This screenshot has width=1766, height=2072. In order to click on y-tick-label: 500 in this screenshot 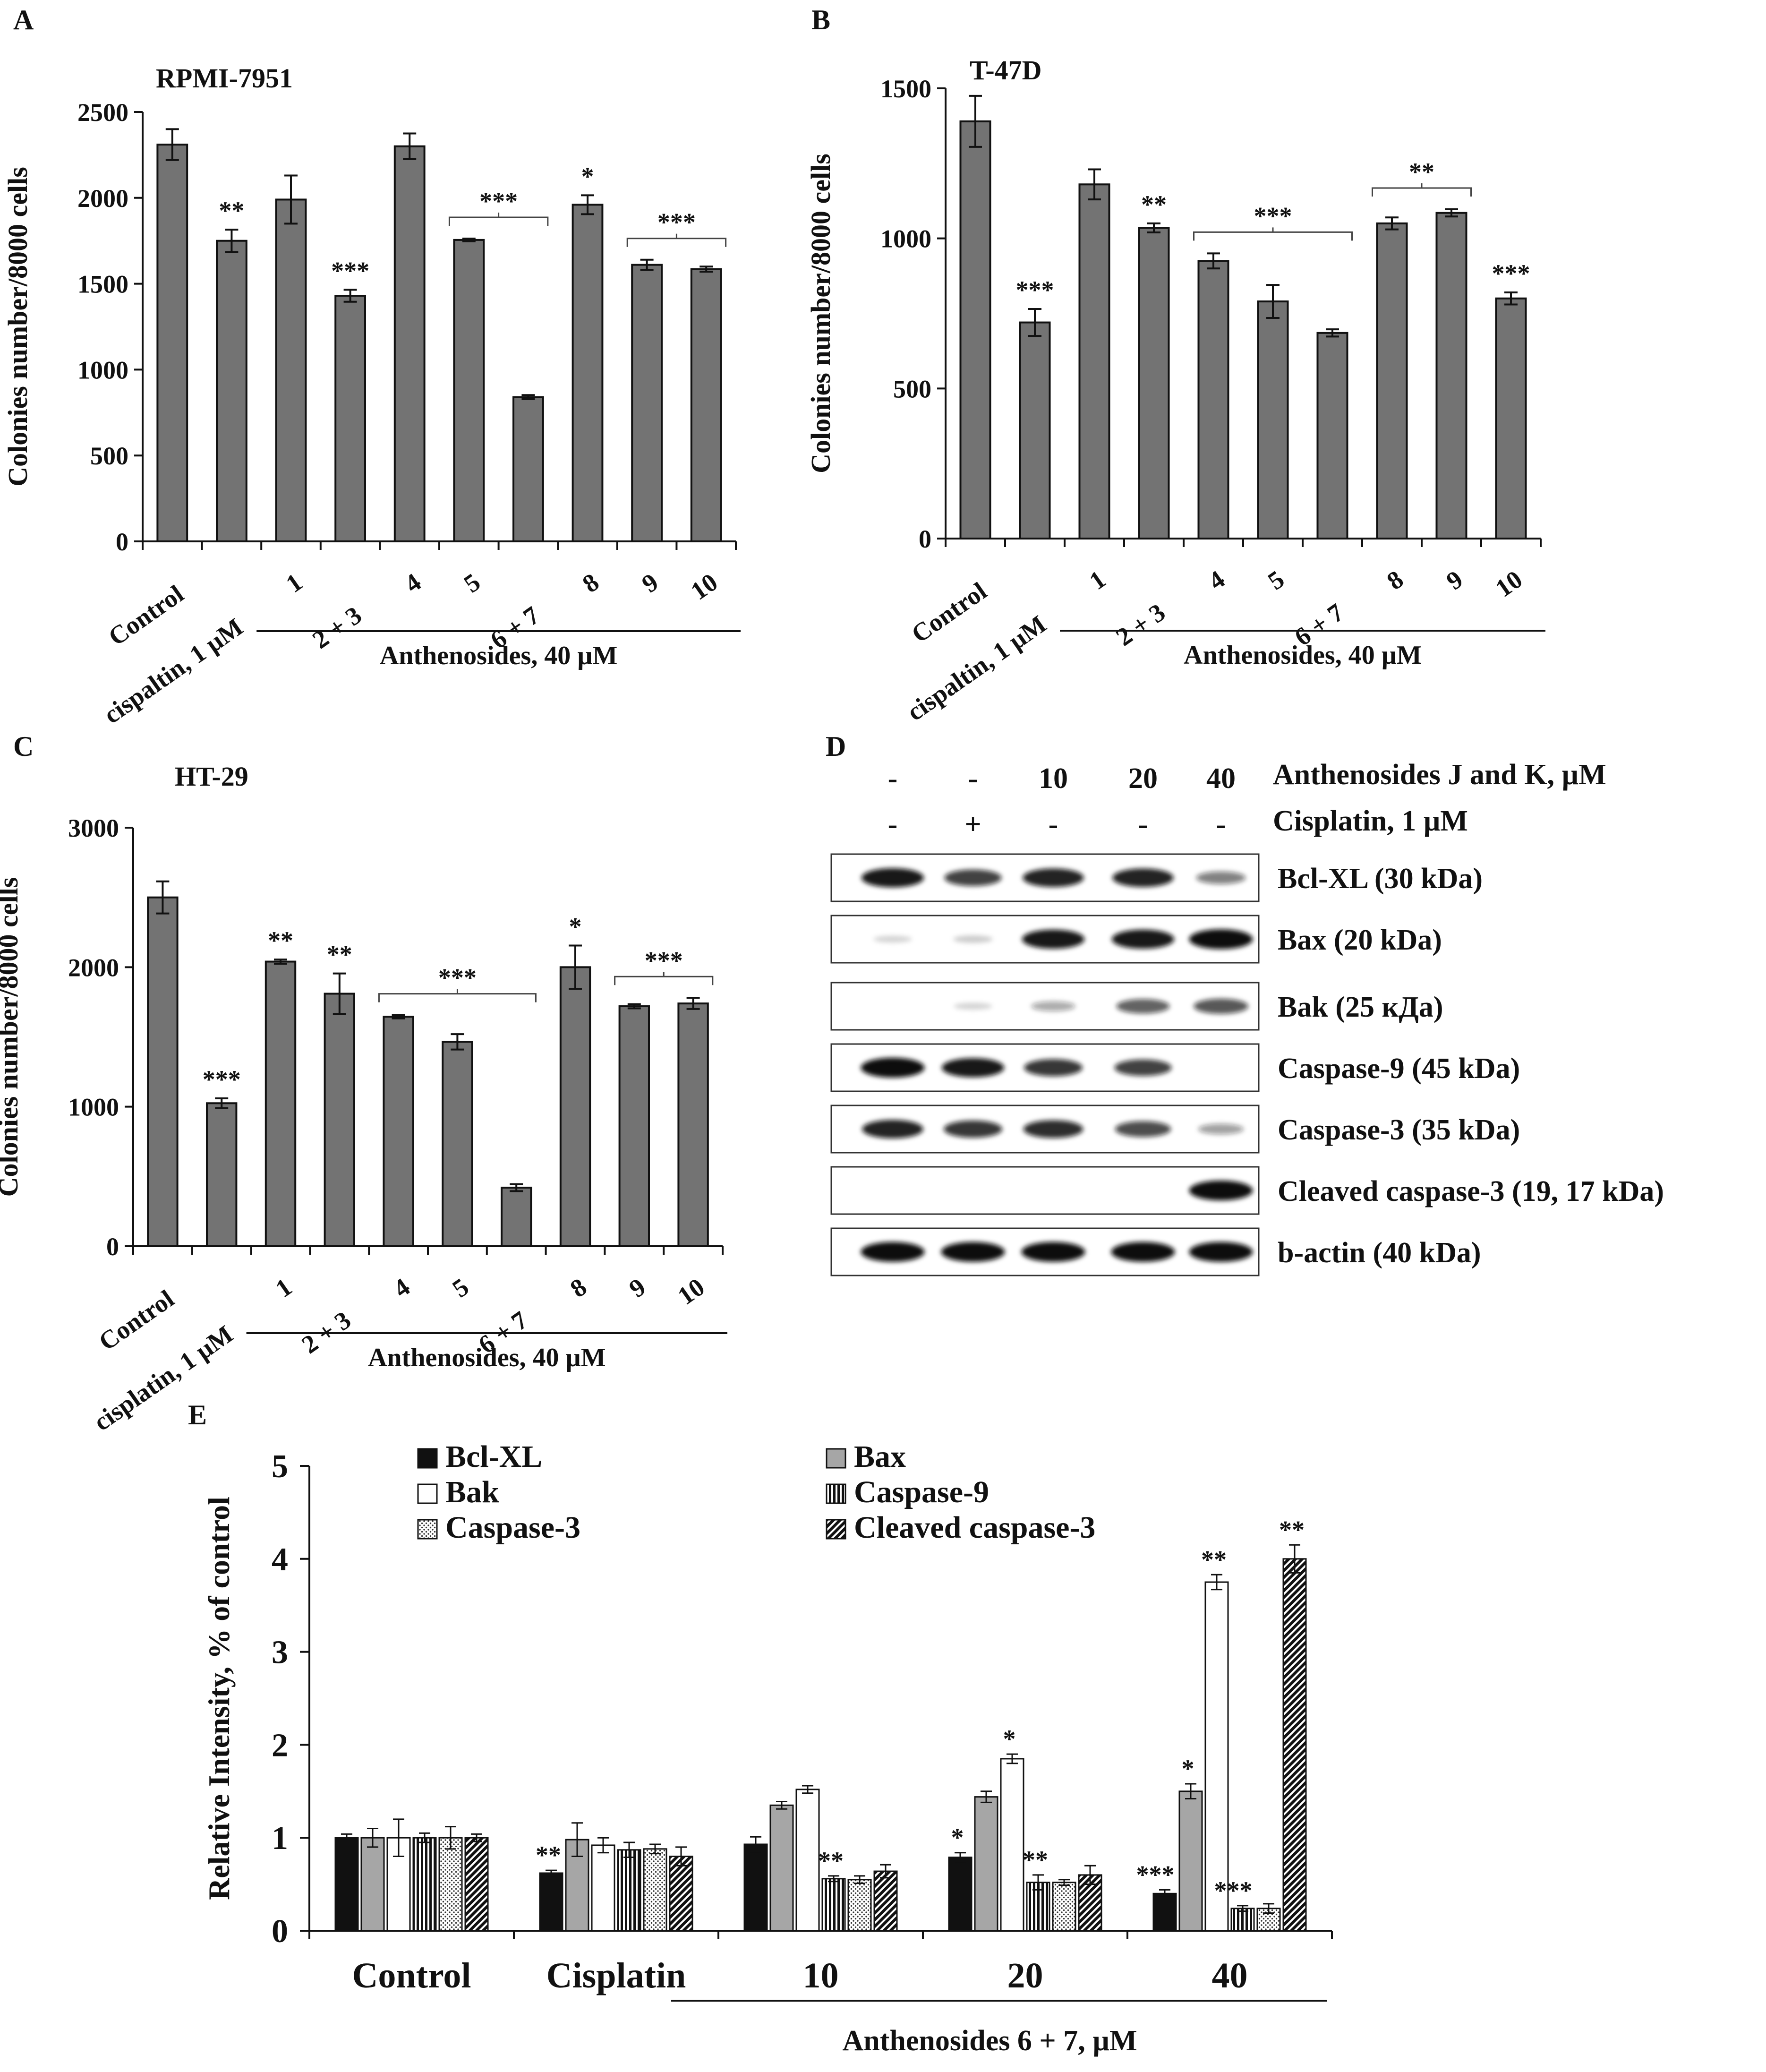, I will do `click(912, 389)`.